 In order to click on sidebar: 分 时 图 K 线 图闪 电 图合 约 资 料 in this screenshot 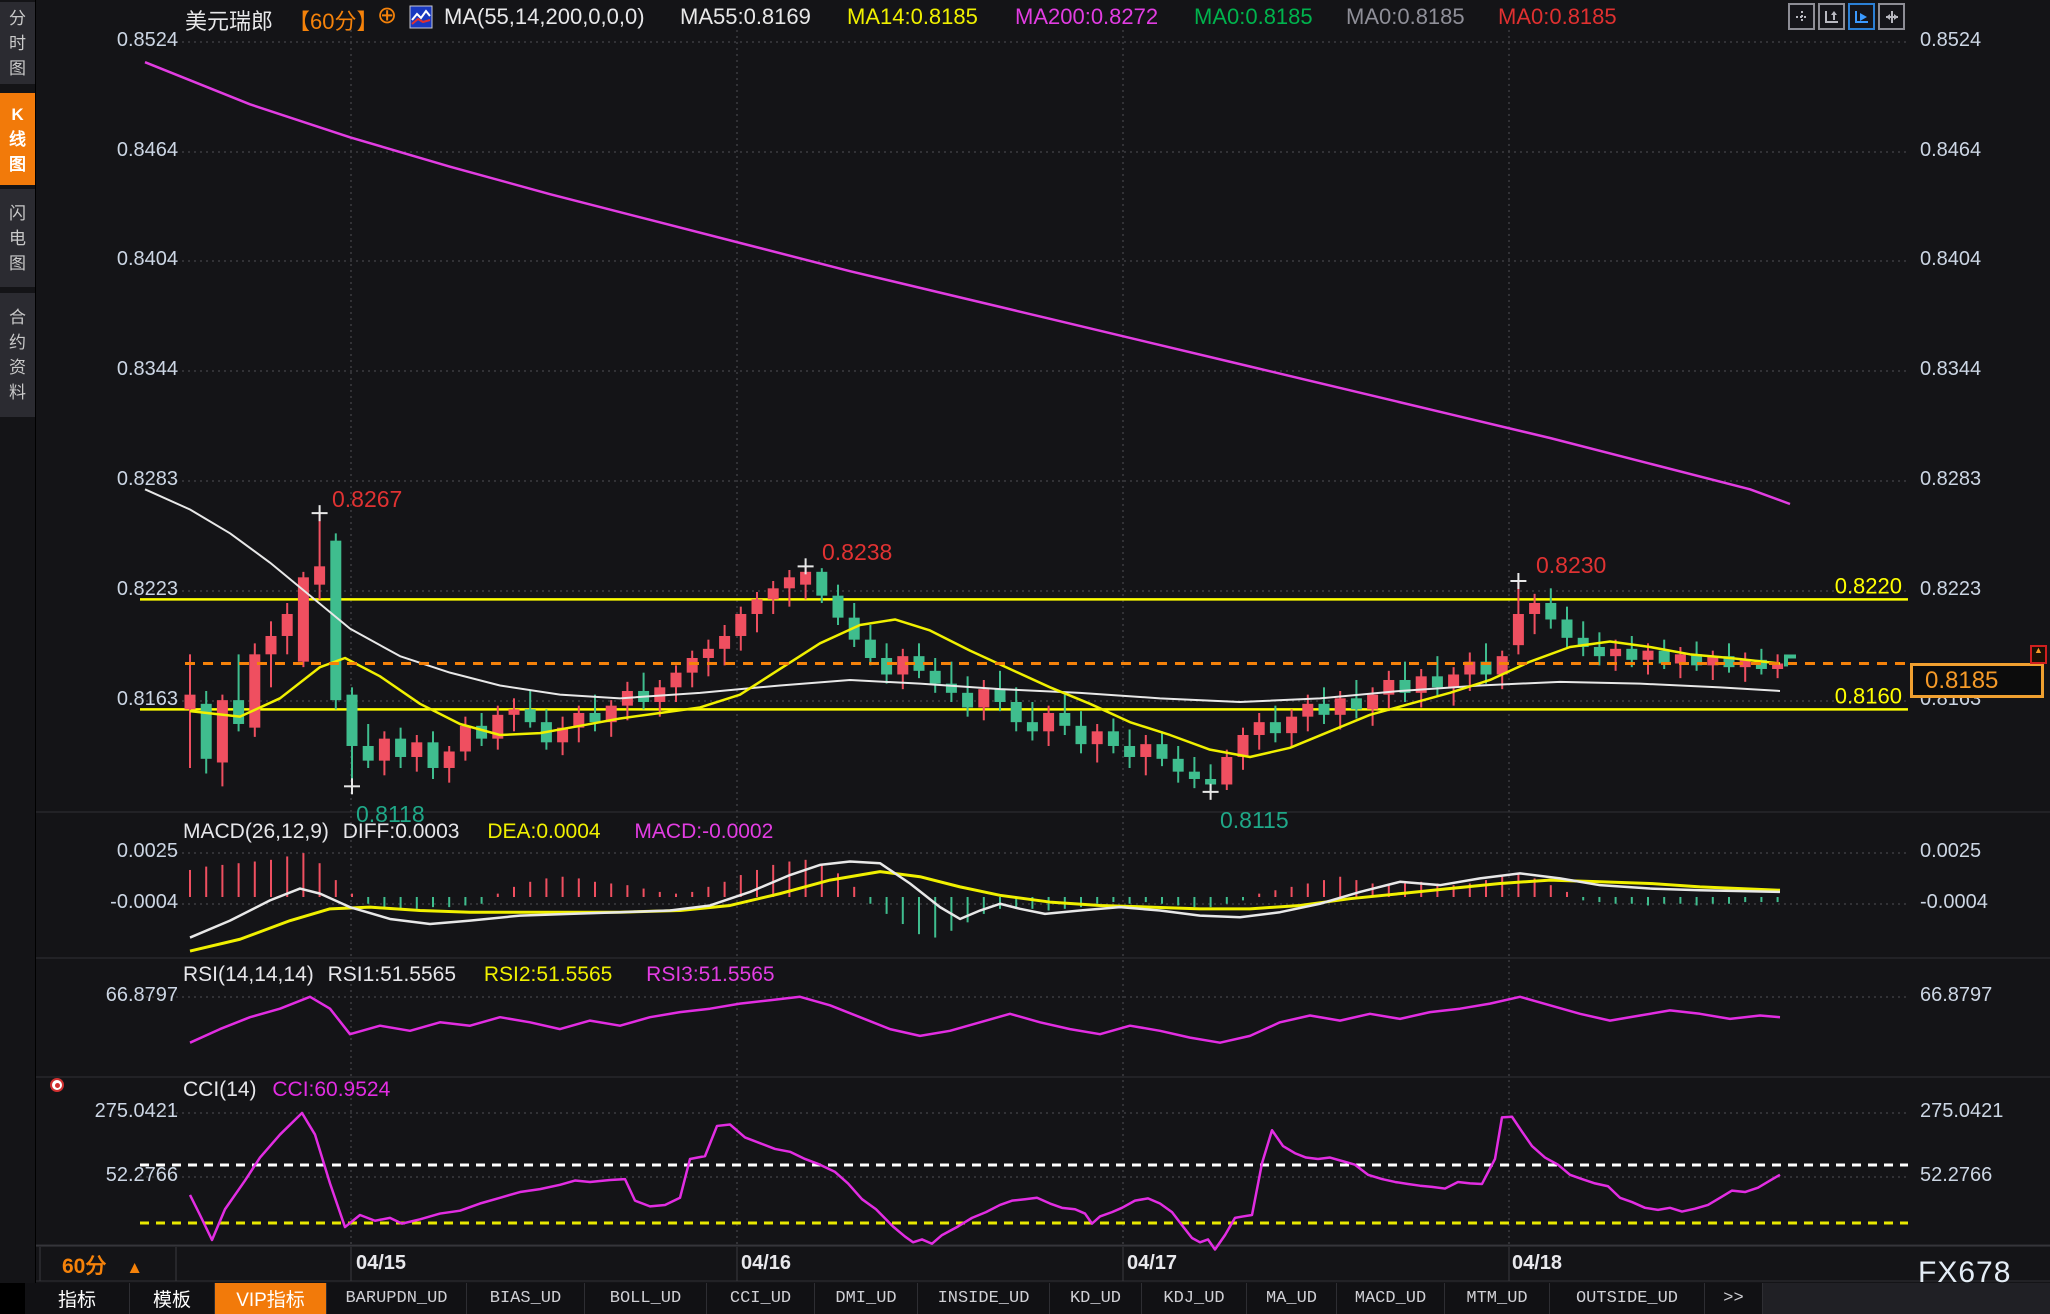, I will do `click(18, 657)`.